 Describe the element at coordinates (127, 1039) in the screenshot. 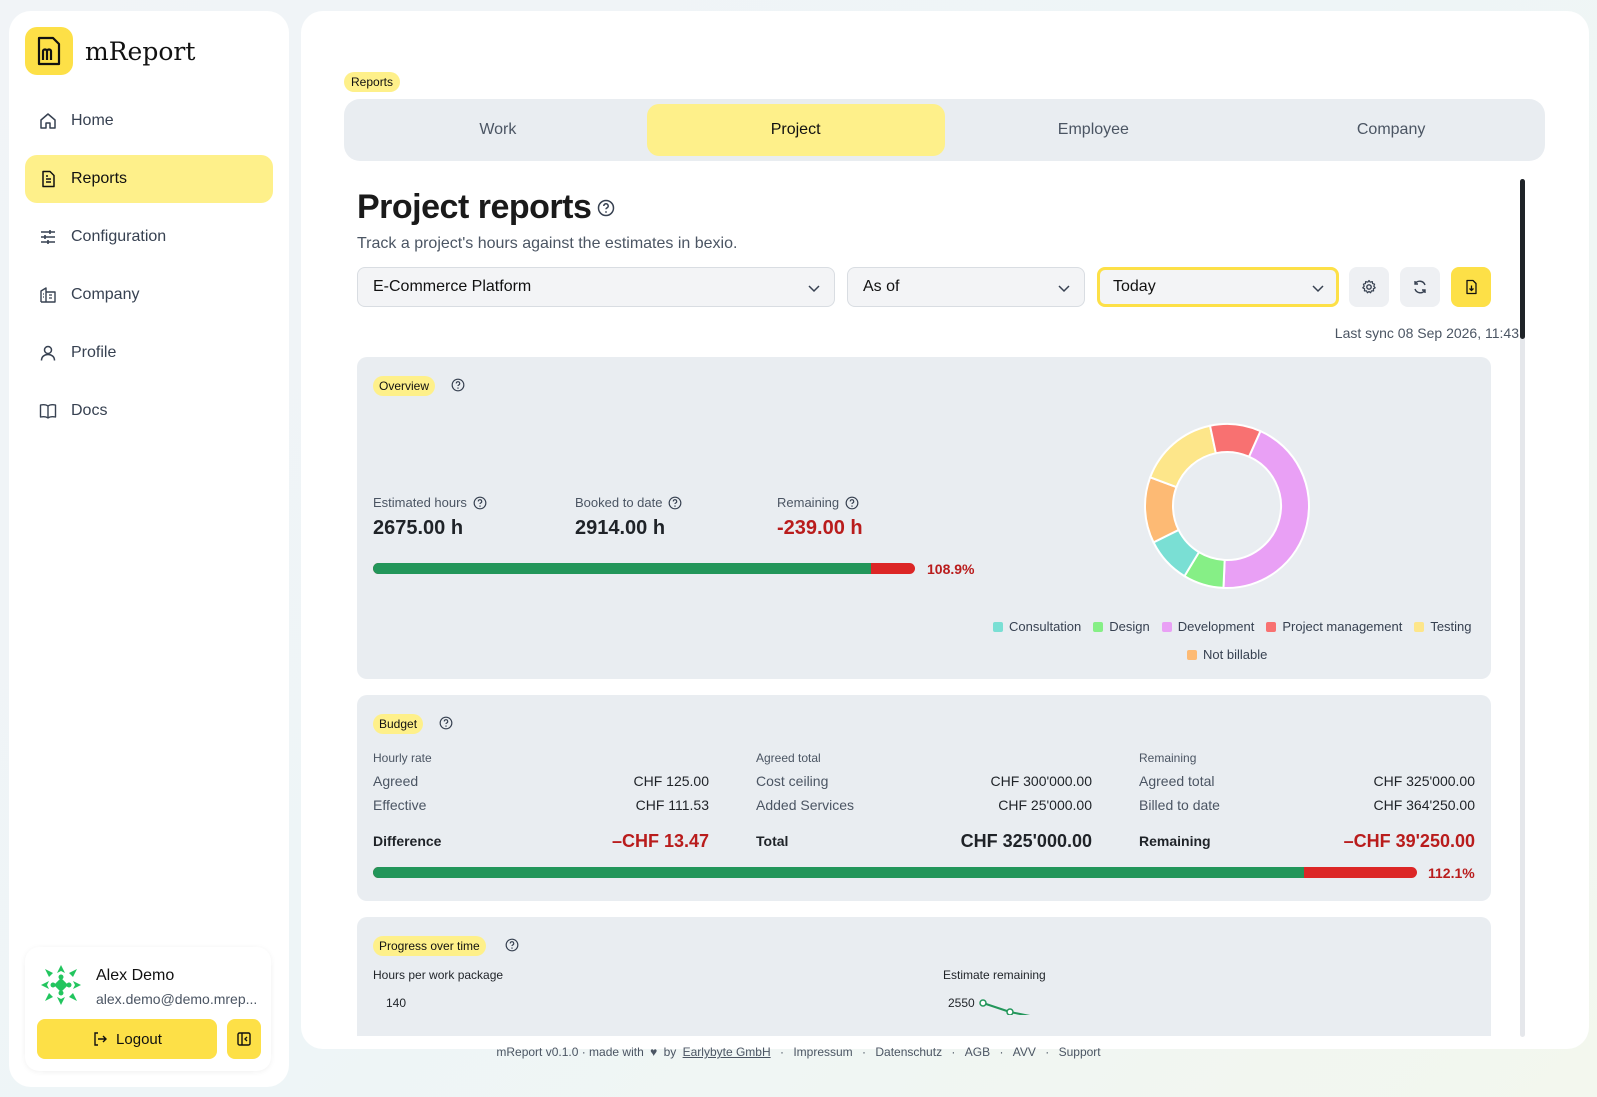

I see `logout-button: Logout` at that location.